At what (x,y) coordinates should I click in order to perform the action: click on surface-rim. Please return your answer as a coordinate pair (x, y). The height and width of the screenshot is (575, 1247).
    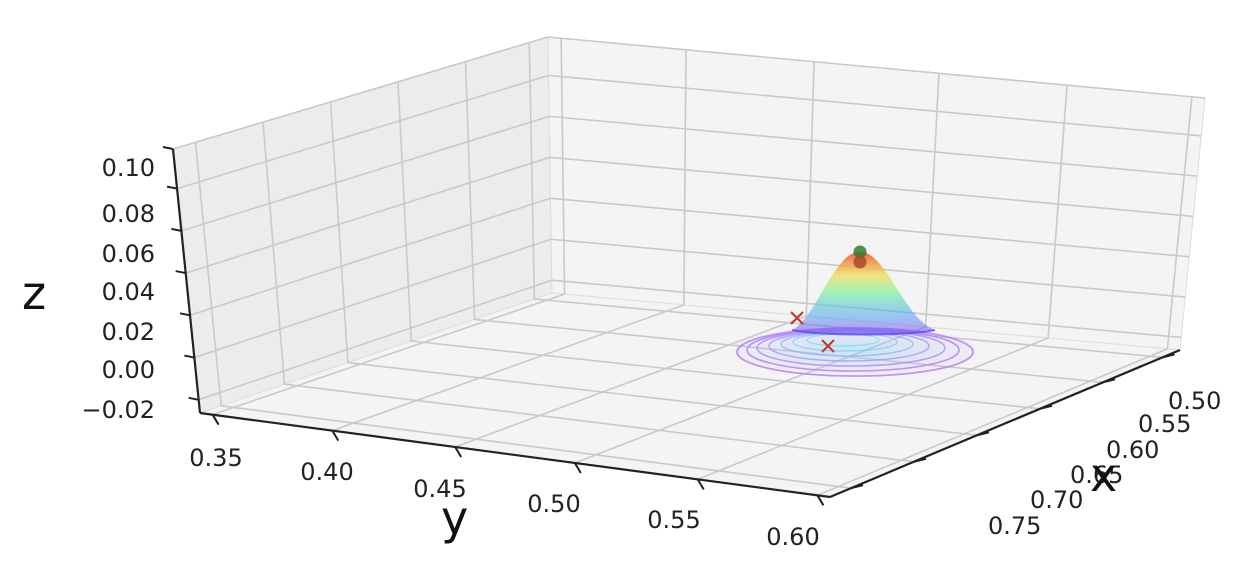
    Looking at the image, I should click on (863, 332).